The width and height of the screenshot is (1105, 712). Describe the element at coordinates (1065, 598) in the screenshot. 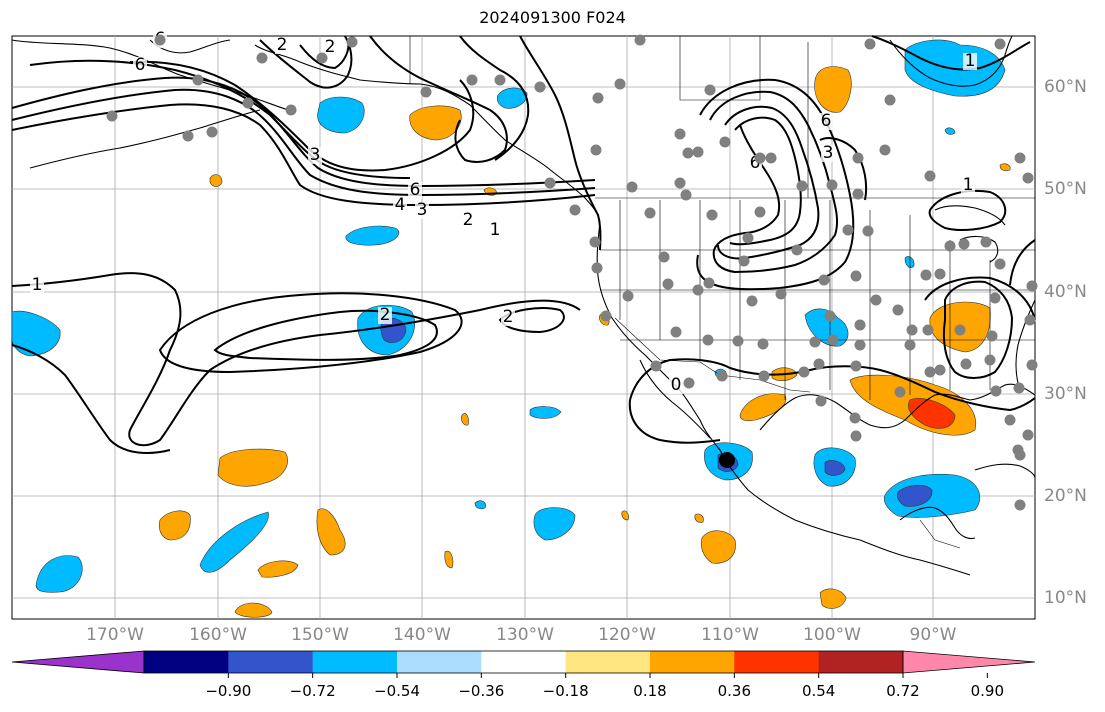

I see `latitude-tick-label: 10°N` at that location.